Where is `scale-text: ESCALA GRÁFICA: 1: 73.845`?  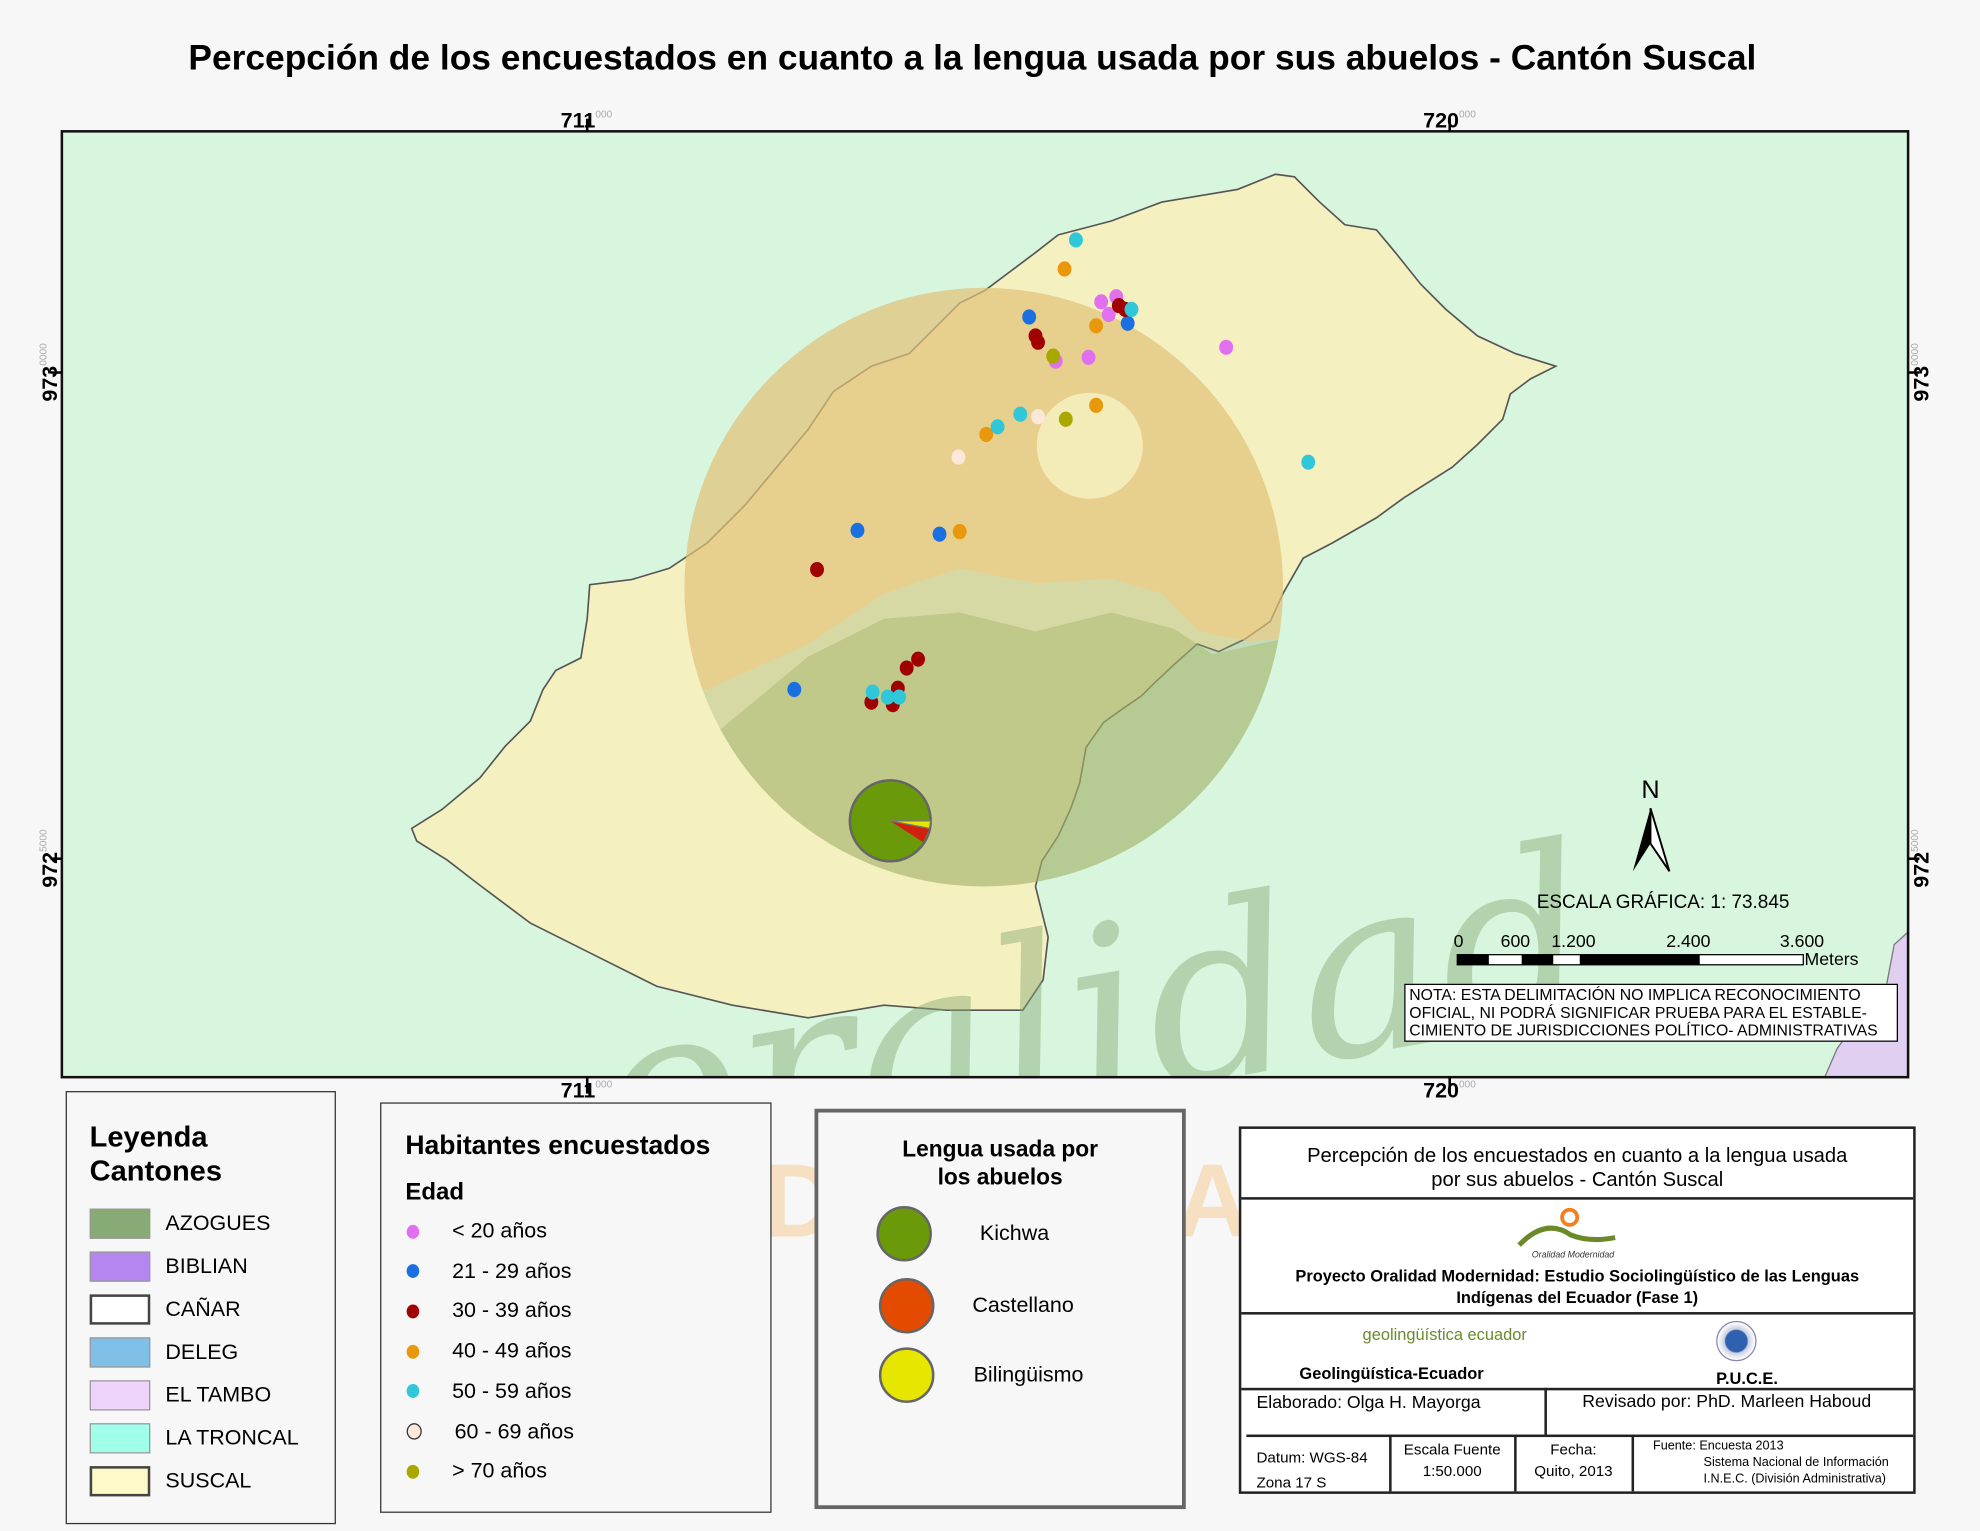 scale-text: ESCALA GRÁFICA: 1: 73.845 is located at coordinates (1663, 902).